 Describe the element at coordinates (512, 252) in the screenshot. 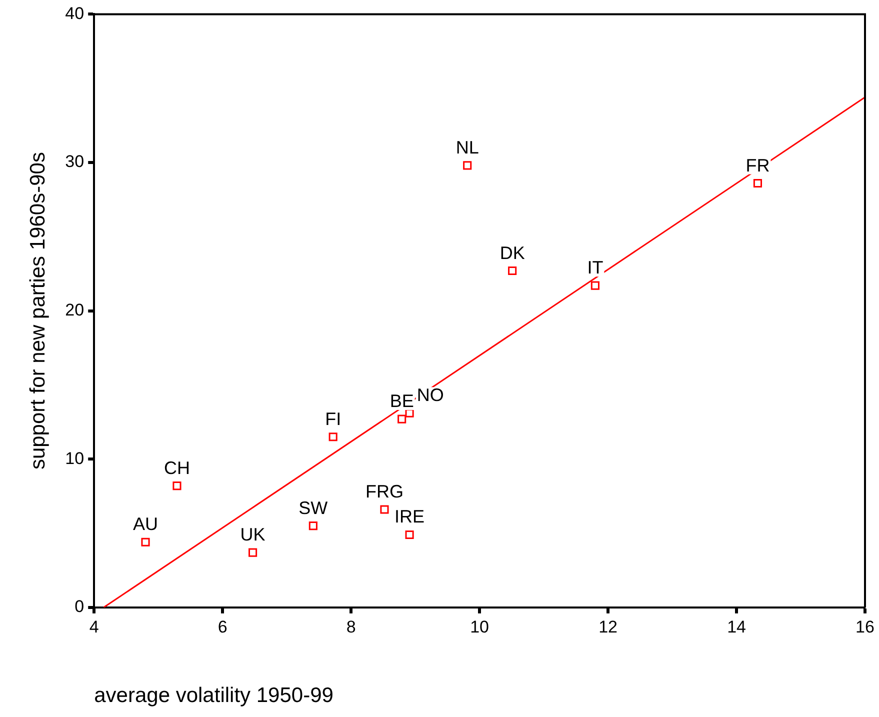

I see `annotation: DK` at that location.